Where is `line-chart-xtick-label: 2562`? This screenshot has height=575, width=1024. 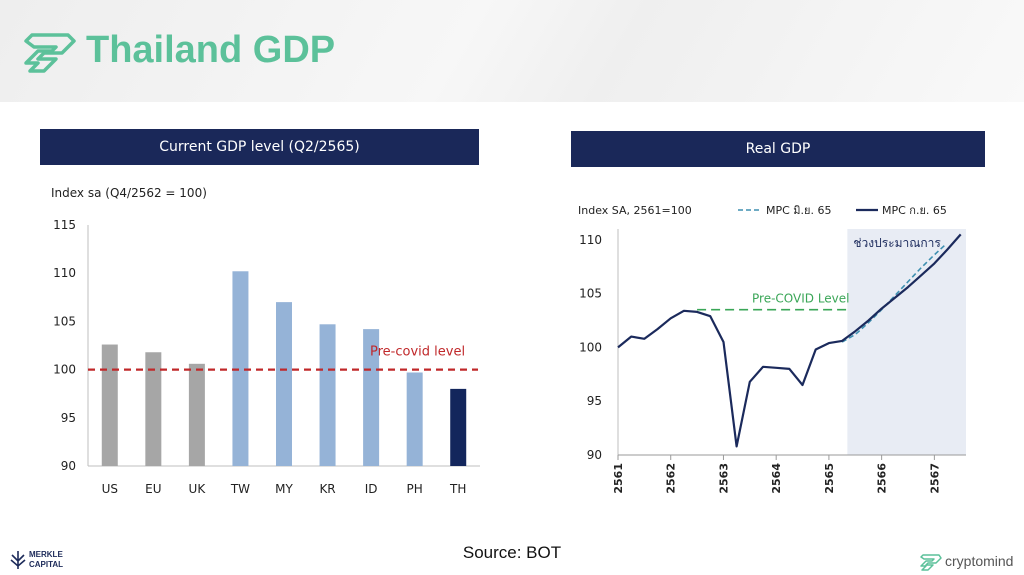 line-chart-xtick-label: 2562 is located at coordinates (671, 478).